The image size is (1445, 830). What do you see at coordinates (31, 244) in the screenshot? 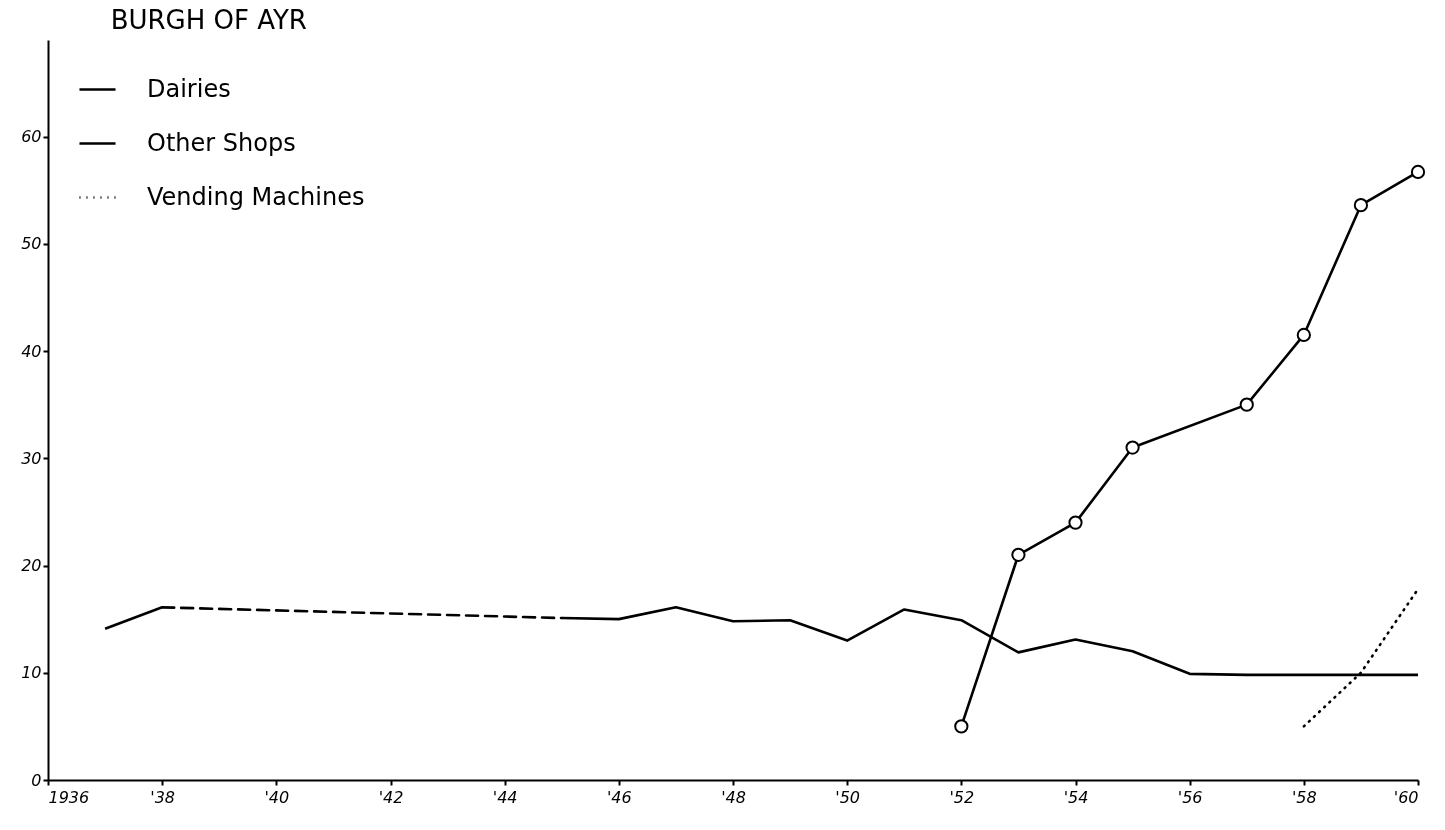
I see `y-tick-label: 50` at bounding box center [31, 244].